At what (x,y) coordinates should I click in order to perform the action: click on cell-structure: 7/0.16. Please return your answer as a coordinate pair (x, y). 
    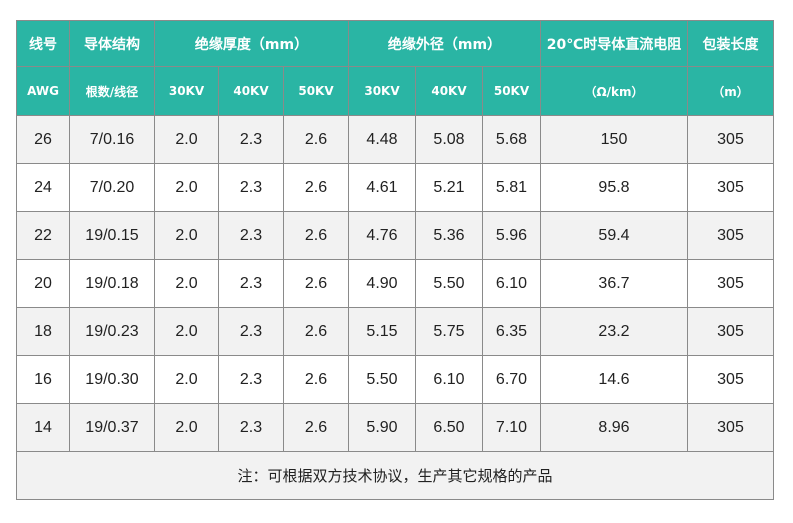
    Looking at the image, I should click on (112, 139).